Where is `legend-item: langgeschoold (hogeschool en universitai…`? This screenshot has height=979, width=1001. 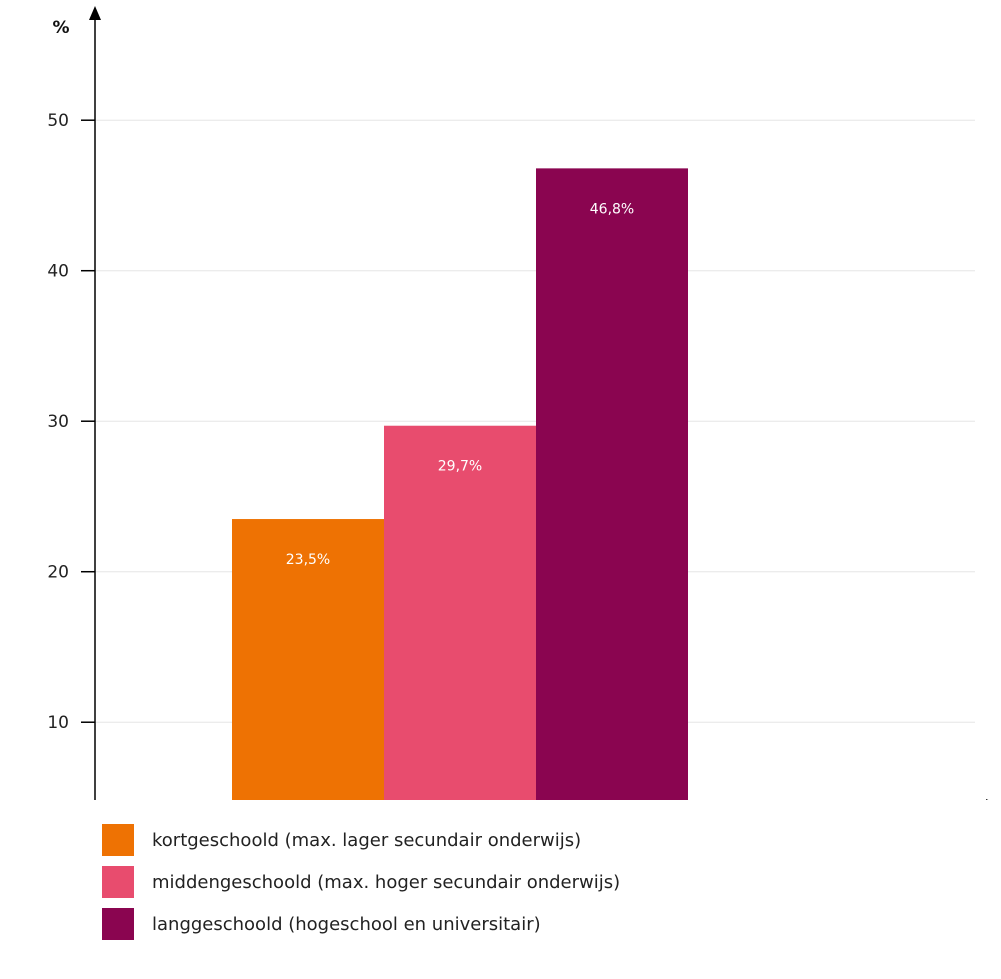
legend-item: langgeschoold (hogeschool en universitai… is located at coordinates (361, 924).